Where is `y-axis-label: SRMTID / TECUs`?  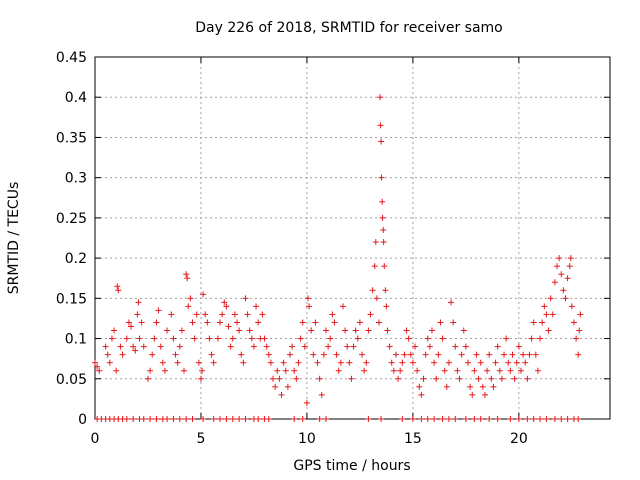 y-axis-label: SRMTID / TECUs is located at coordinates (14, 238).